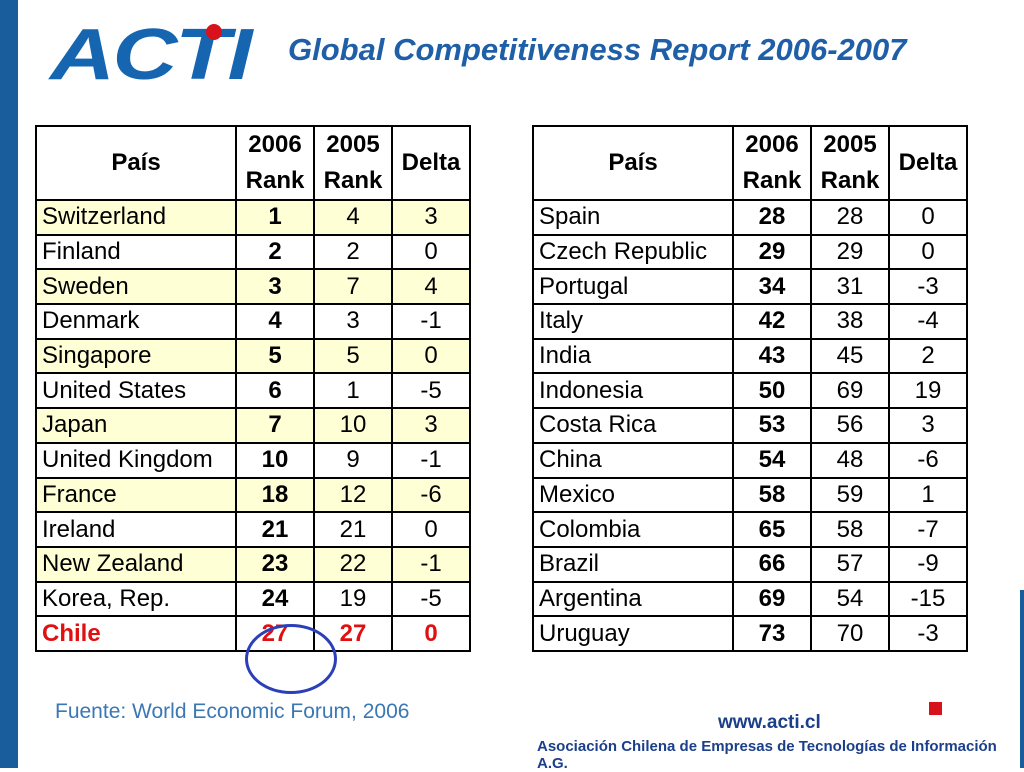  I want to click on table-row: Korea, Rep. 24 19 -5, so click(253, 599).